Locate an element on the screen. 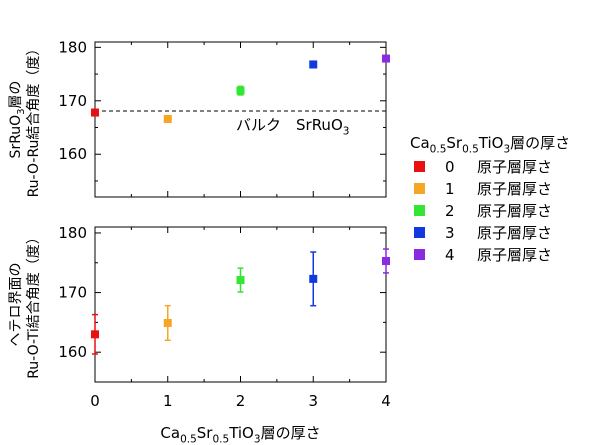  legend-item: 0 原子層厚さ is located at coordinates (483, 167).